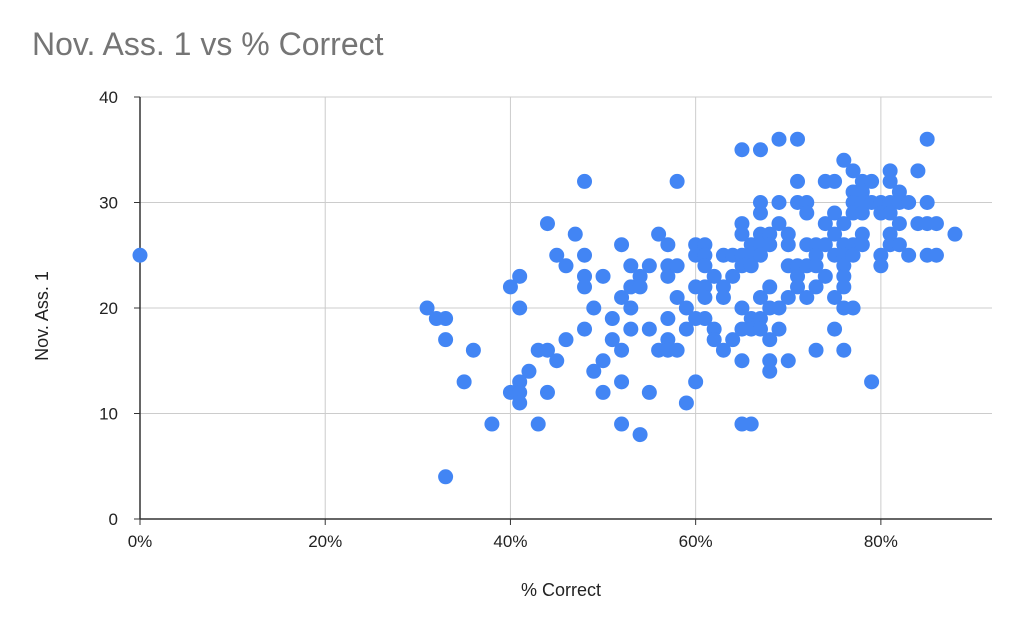 The image size is (1024, 632). Describe the element at coordinates (140, 541) in the screenshot. I see `x-tick-label: 0%` at that location.